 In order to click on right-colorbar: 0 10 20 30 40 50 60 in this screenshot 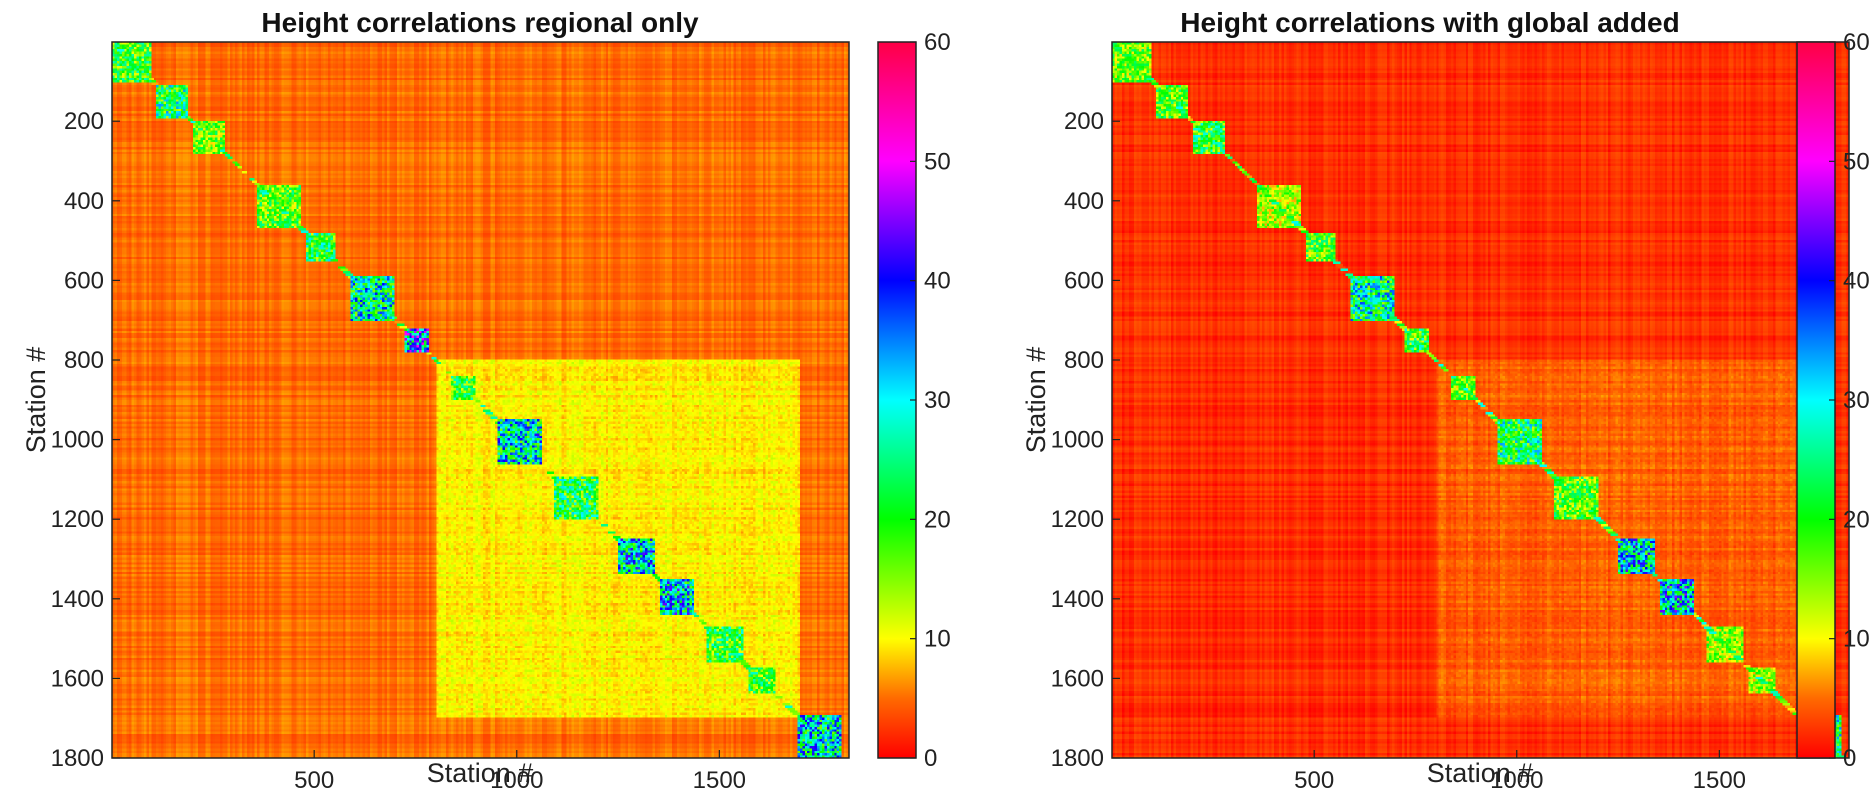, I will do `click(1833, 400)`.